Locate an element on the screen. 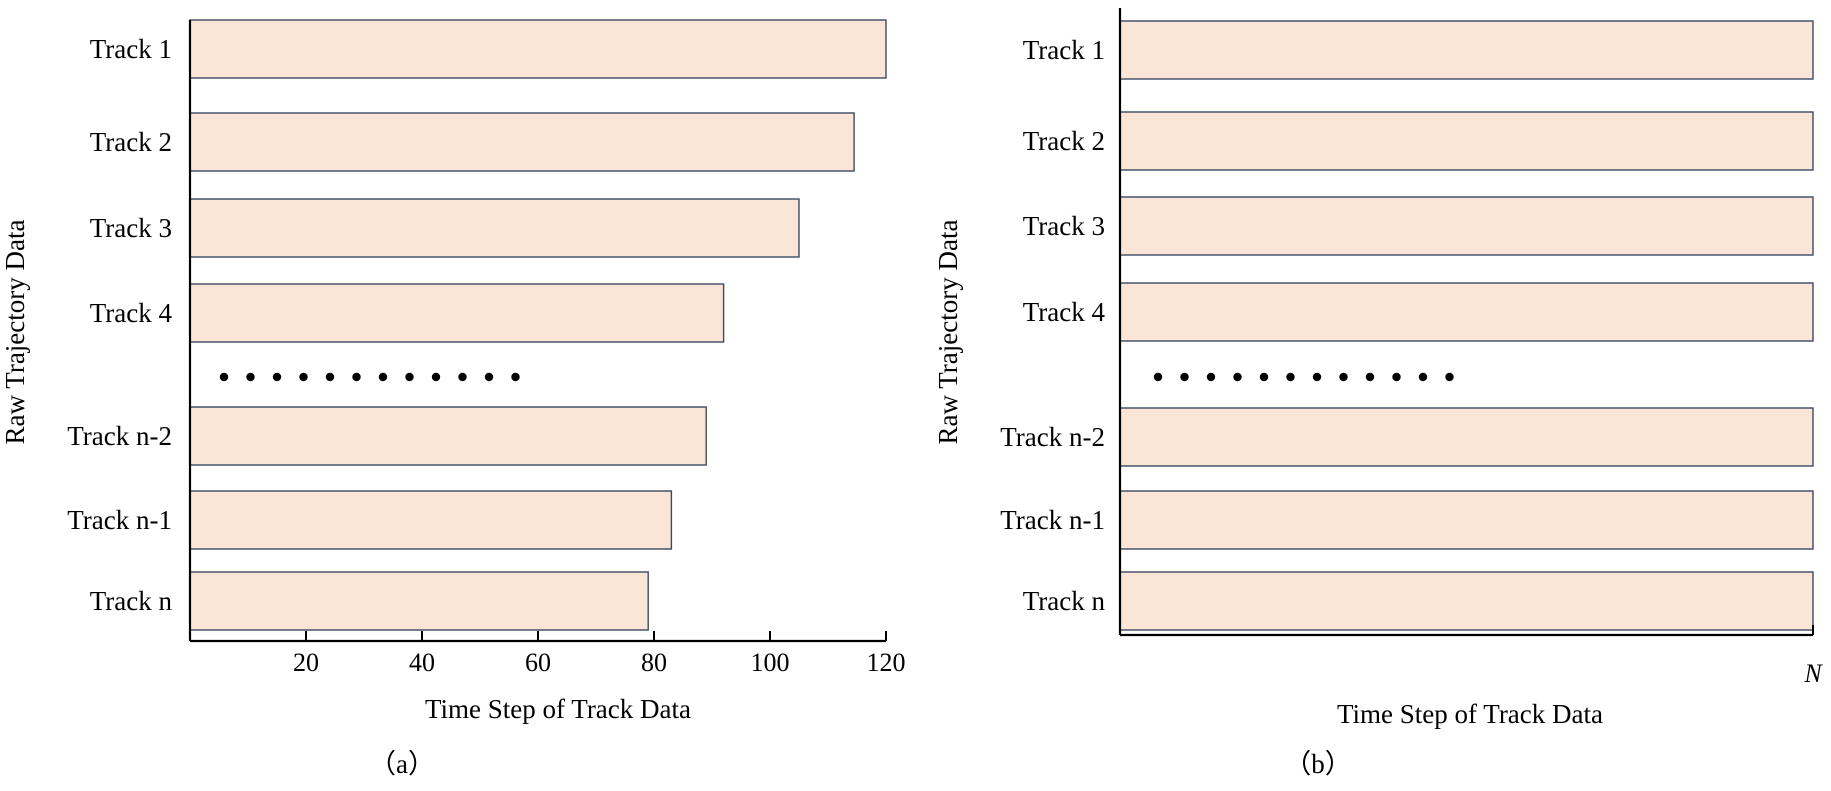 The height and width of the screenshot is (791, 1831). x-tick-label: 60 is located at coordinates (538, 662).